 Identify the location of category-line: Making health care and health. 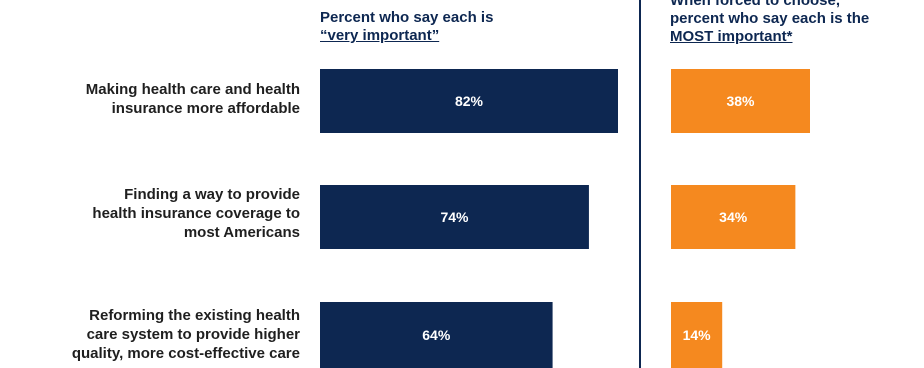
(192, 89).